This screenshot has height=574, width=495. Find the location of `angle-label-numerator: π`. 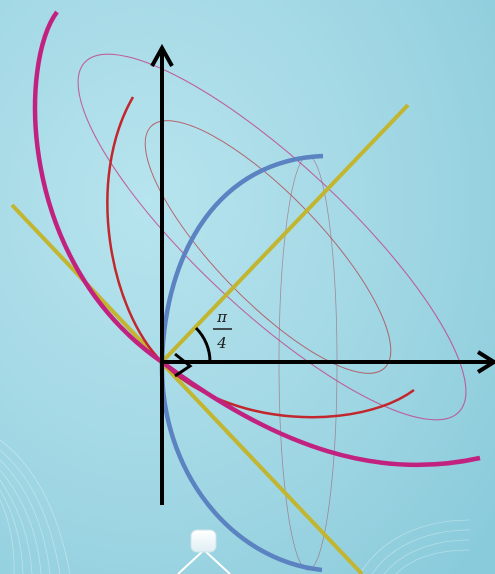

angle-label-numerator: π is located at coordinates (222, 317).